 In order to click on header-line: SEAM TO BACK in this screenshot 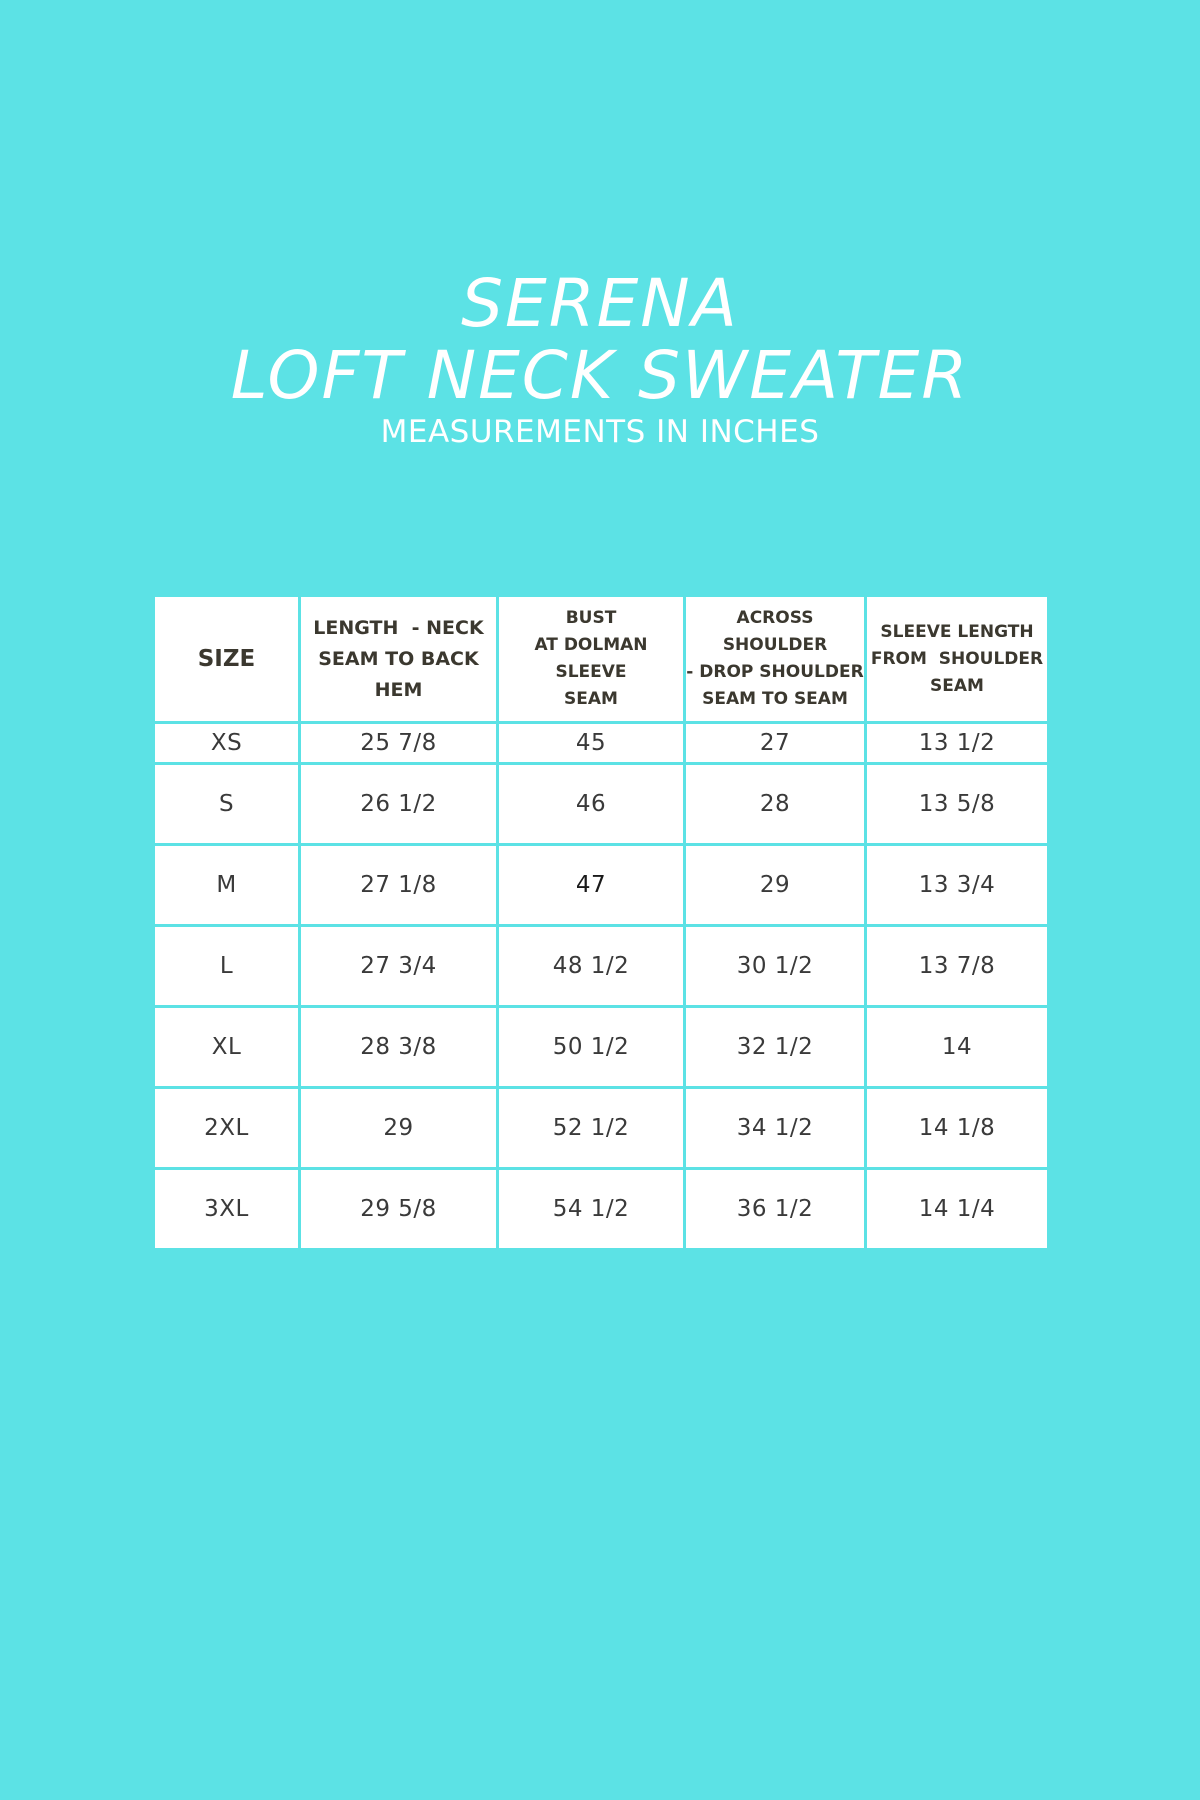, I will do `click(398, 658)`.